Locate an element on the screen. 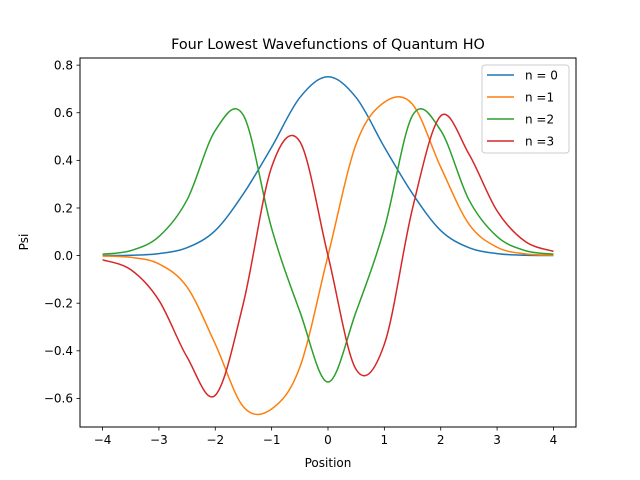 This screenshot has height=480, width=640. legend-label: n =1 is located at coordinates (539, 97).